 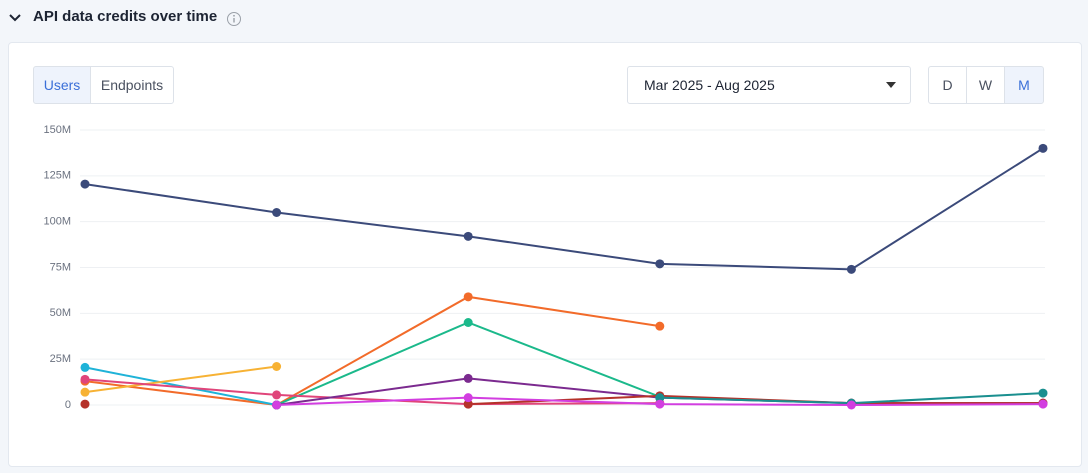 I want to click on info-icon, so click(x=234, y=19).